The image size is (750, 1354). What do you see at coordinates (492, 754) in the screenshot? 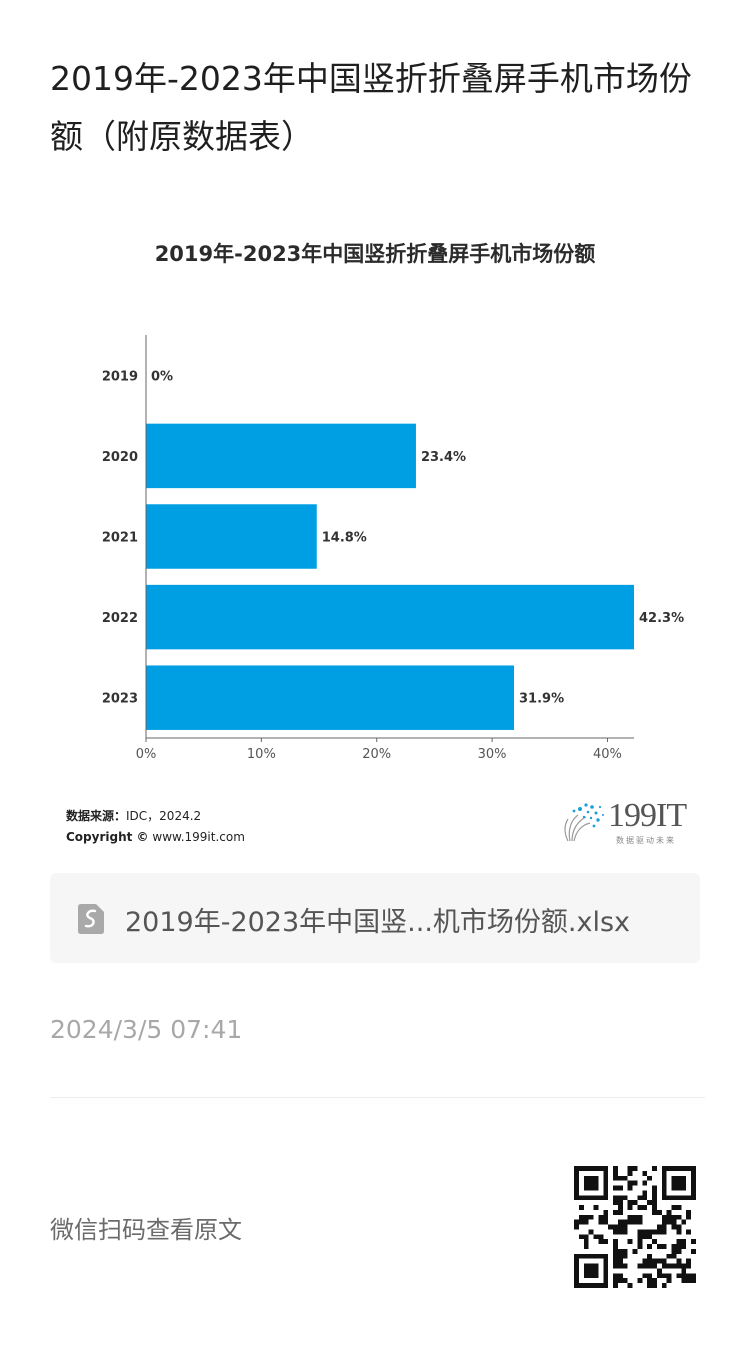
I see `x-tick-label: 30%` at bounding box center [492, 754].